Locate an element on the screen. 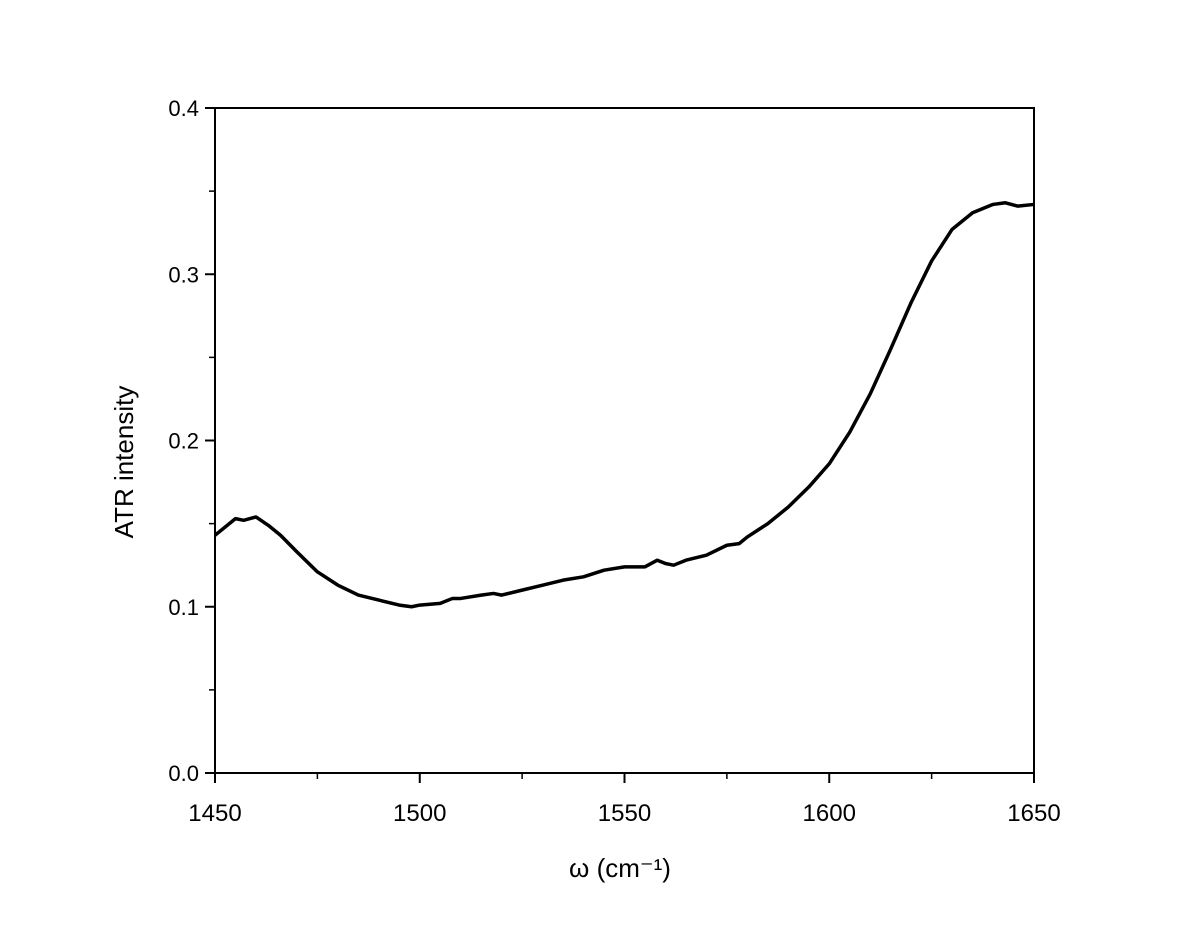  x-tick-label: 1650 is located at coordinates (1033, 813).